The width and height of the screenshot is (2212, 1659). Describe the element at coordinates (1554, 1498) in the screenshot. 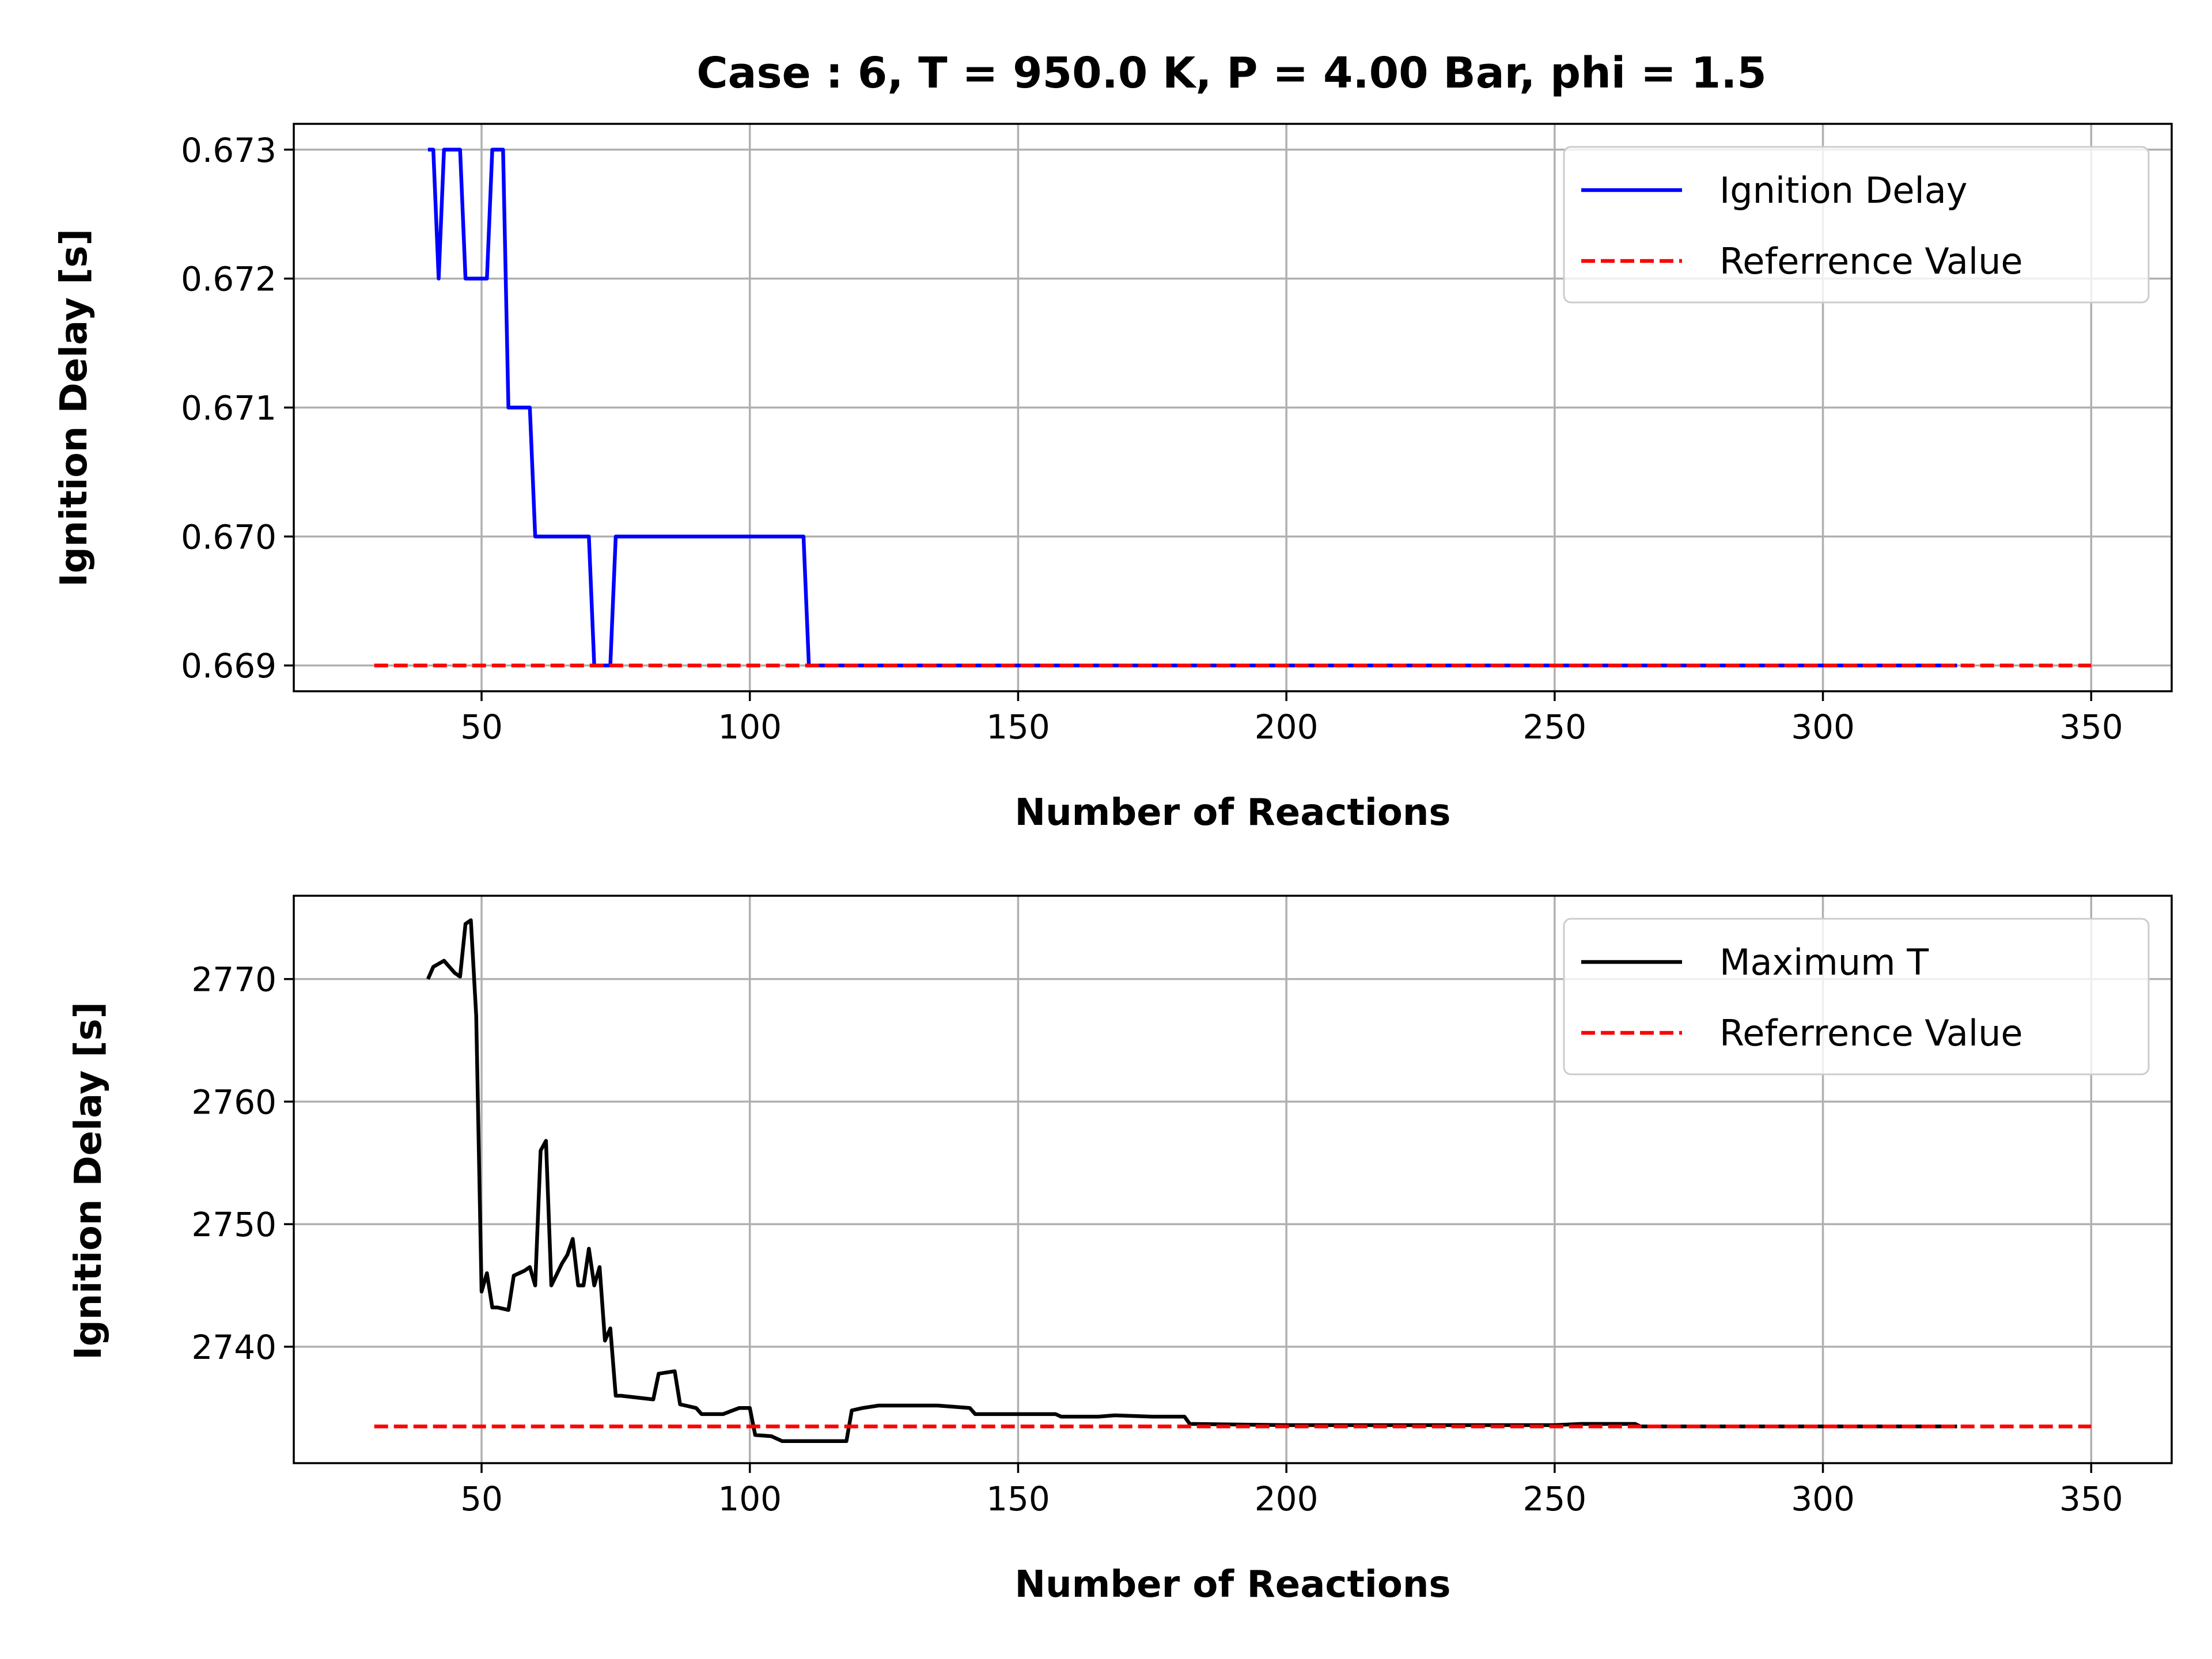

I see `bottom-x-tick-label: 250` at that location.